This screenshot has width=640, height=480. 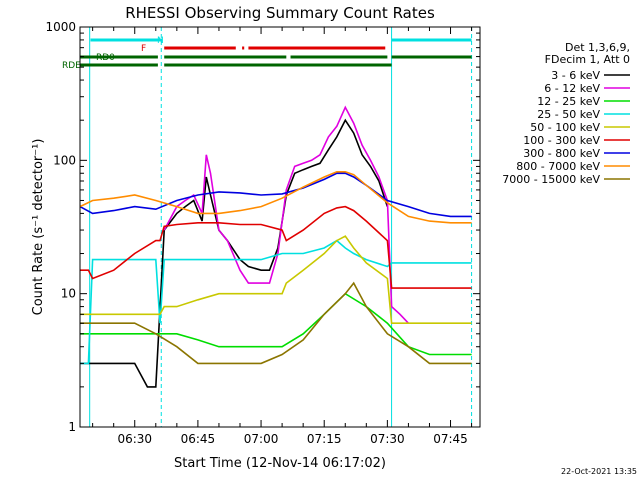 What do you see at coordinates (551, 179) in the screenshot?
I see `legend-label-8: 7000 - 15000 keV` at bounding box center [551, 179].